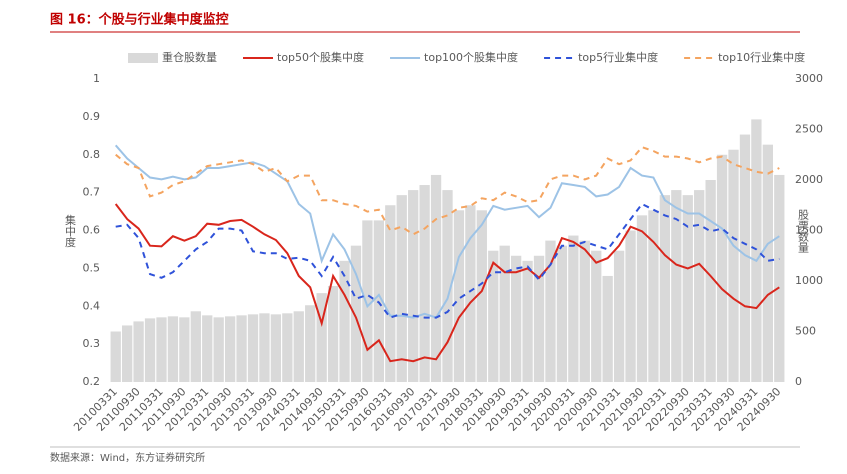 The width and height of the screenshot is (847, 474). Describe the element at coordinates (92, 192) in the screenshot. I see `y-tick-label: 0.7` at that location.